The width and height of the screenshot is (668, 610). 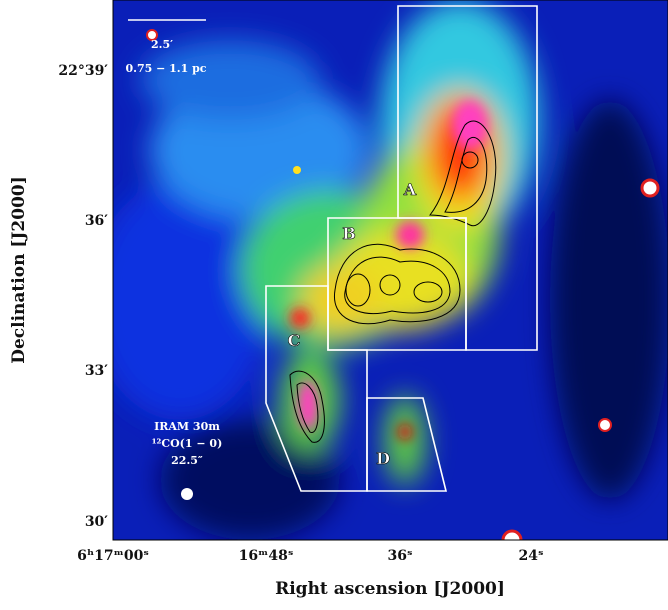 What do you see at coordinates (399, 556) in the screenshot?
I see `x-tick-label: 36ˢ` at bounding box center [399, 556].